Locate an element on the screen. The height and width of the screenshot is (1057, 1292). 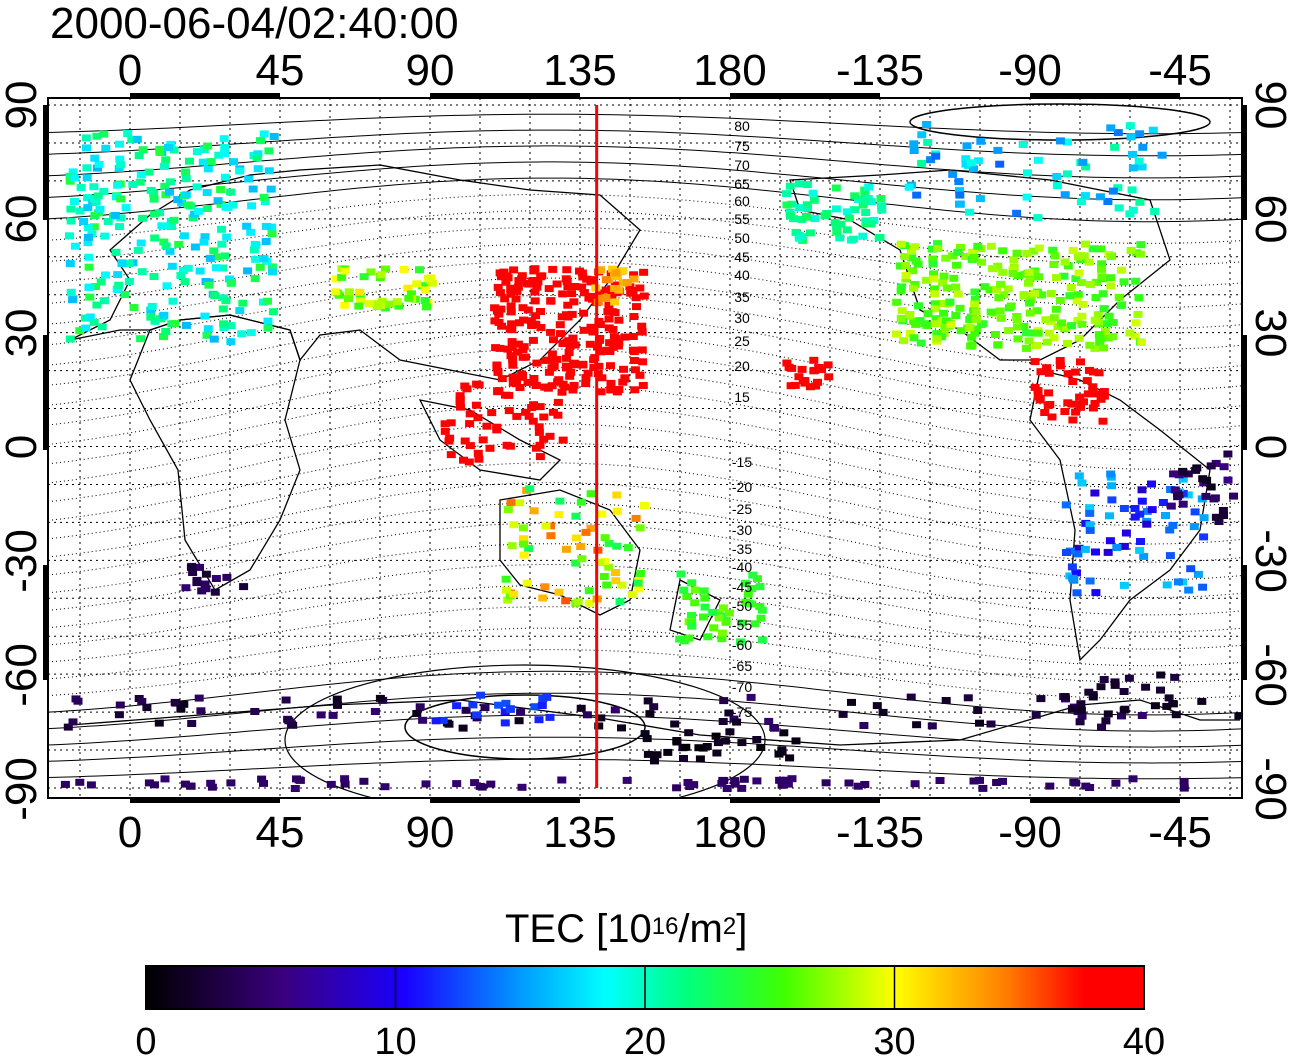
colorbar-title-exp2: 2 is located at coordinates (729, 926).